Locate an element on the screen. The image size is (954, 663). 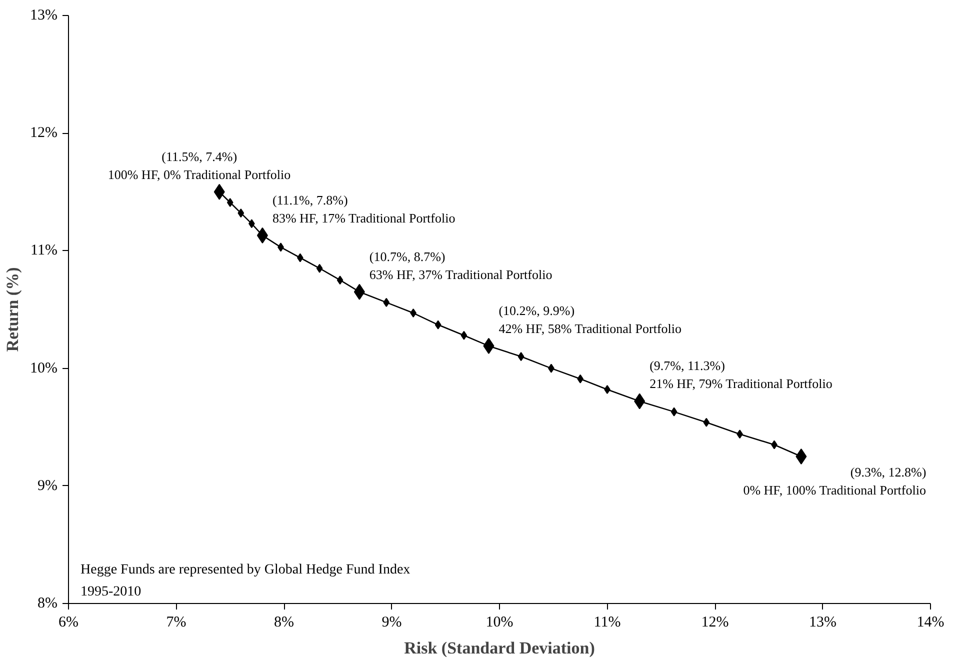
annotation: (11.5%, 7.4%) 100% HF, 0% Traditional Portfolio is located at coordinates (199, 165).